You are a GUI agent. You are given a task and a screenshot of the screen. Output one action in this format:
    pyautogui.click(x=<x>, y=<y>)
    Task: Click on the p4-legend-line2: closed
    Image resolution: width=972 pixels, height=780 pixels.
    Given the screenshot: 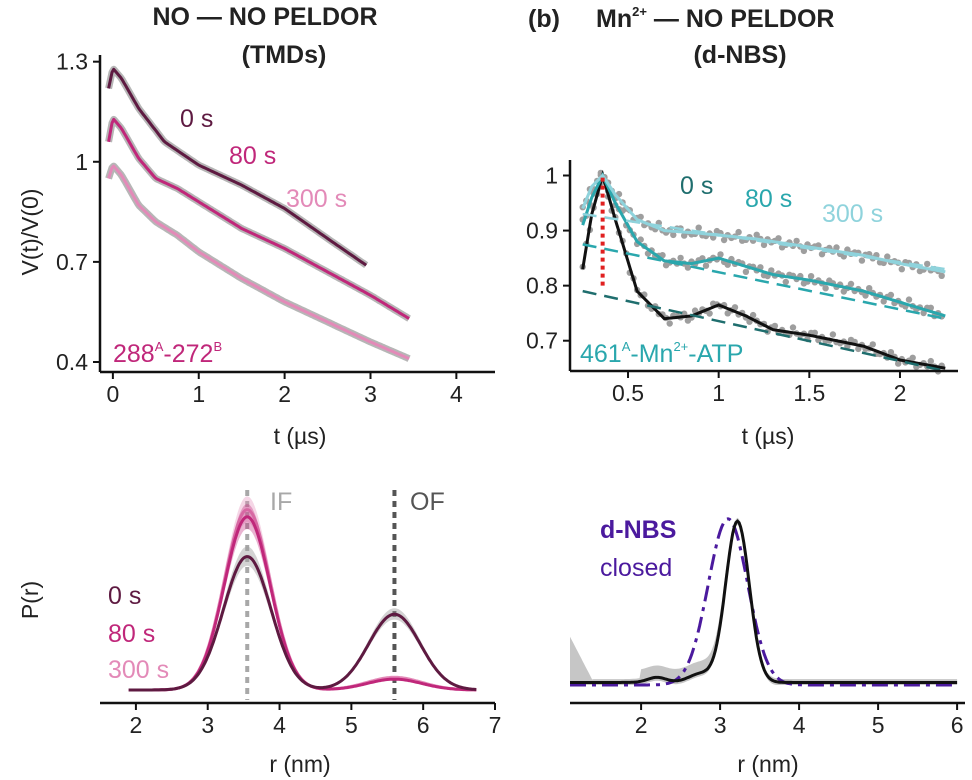 What is the action you would take?
    pyautogui.click(x=636, y=568)
    